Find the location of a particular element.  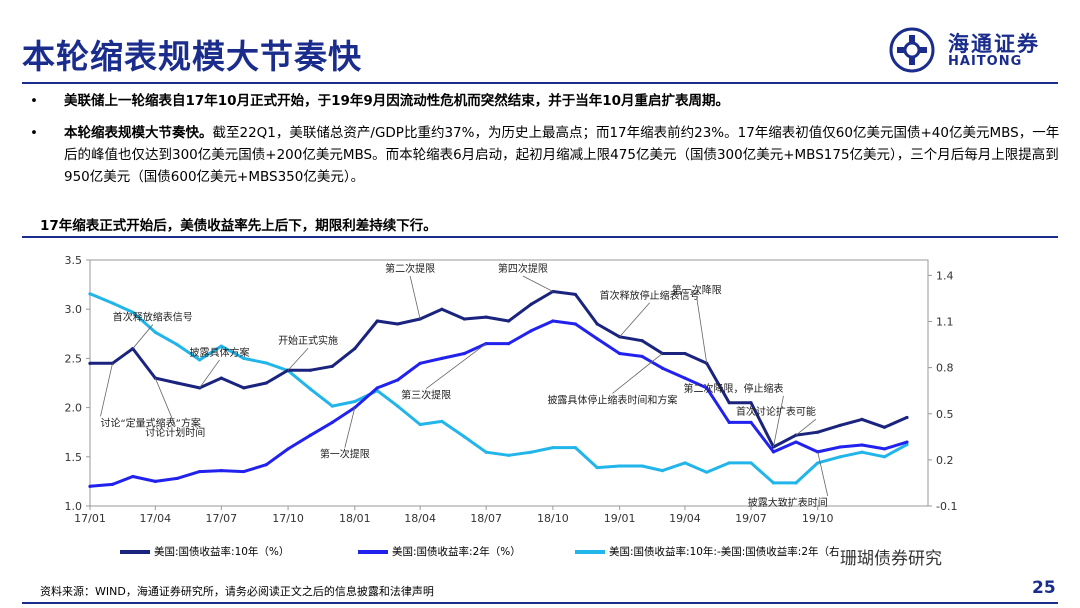

annotation-label: 第一次提限 is located at coordinates (345, 454).